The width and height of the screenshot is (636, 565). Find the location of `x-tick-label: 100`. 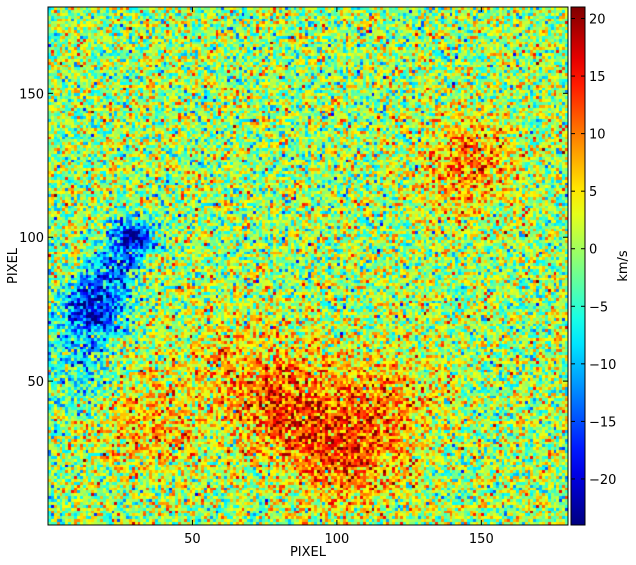

x-tick-label: 100 is located at coordinates (336, 539).